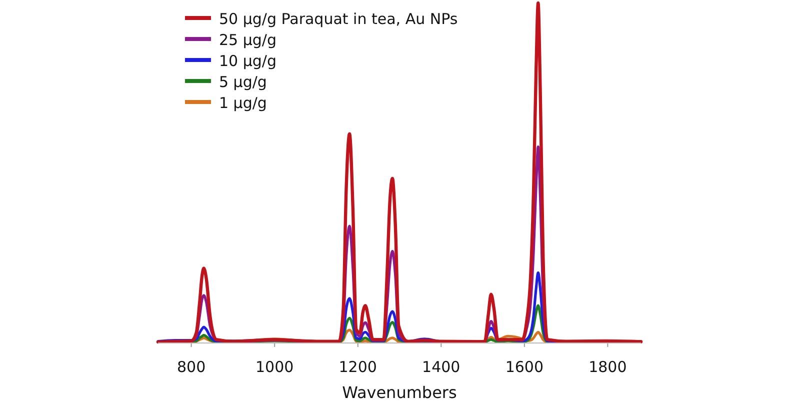 The height and width of the screenshot is (412, 800). I want to click on x-tick-label: 1200, so click(357, 367).